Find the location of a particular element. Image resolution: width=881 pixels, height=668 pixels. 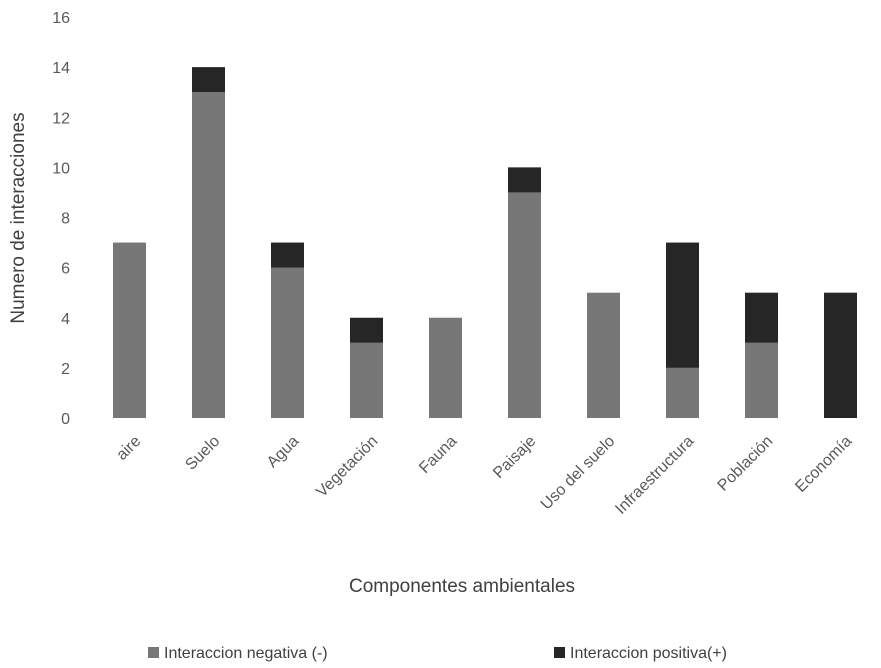

y-tick-label: 12 is located at coordinates (61, 118).